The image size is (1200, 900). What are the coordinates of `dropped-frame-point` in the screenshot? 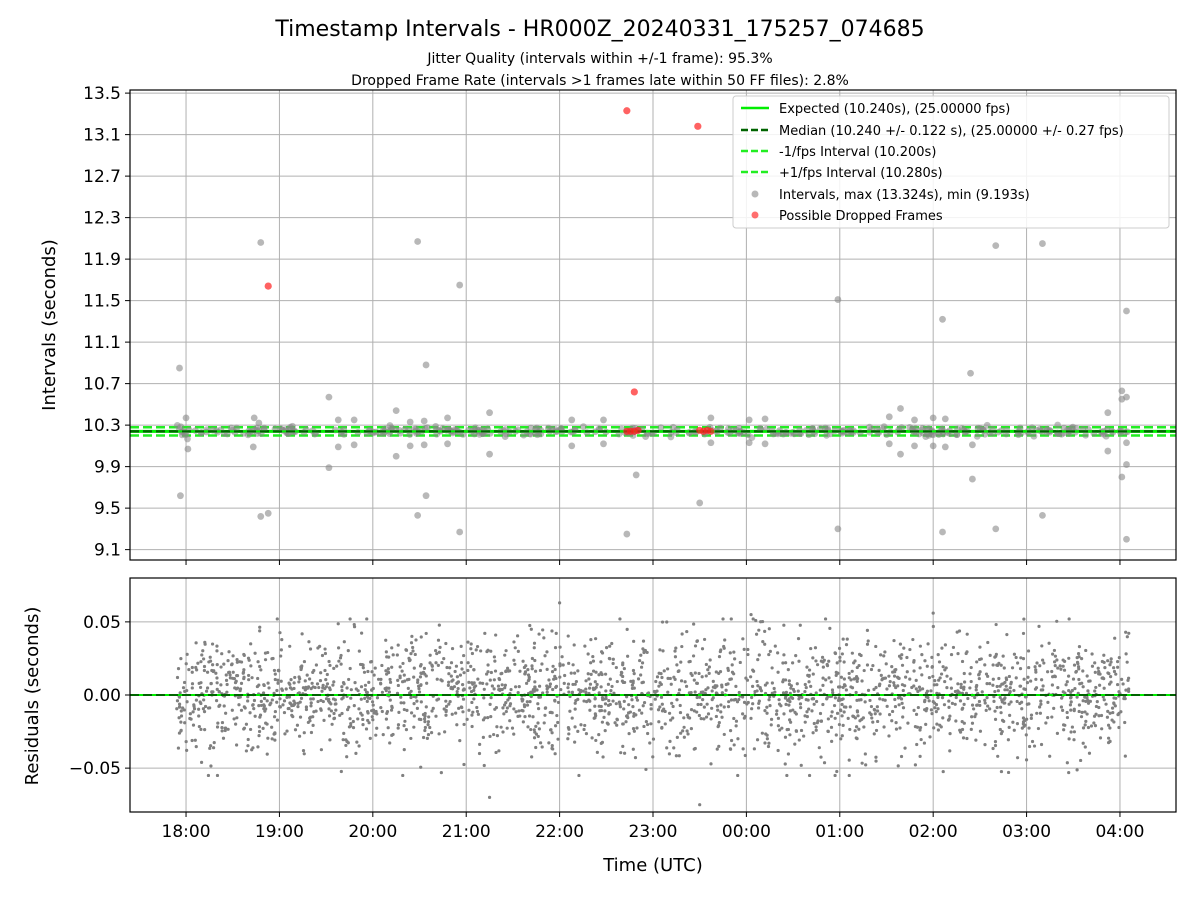 It's located at (268, 286).